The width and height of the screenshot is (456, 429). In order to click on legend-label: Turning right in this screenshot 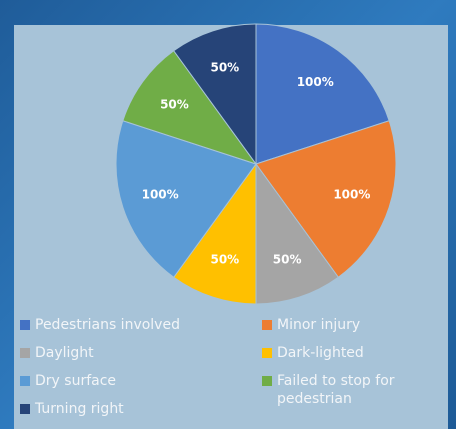, I will do `click(79, 409)`.